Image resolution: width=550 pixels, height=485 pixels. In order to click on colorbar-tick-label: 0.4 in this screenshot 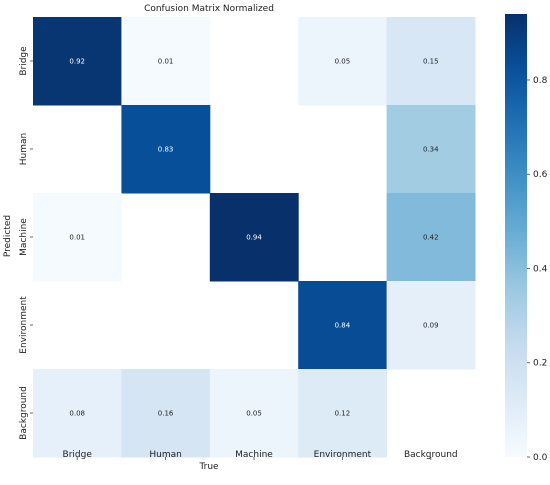, I will do `click(540, 269)`.